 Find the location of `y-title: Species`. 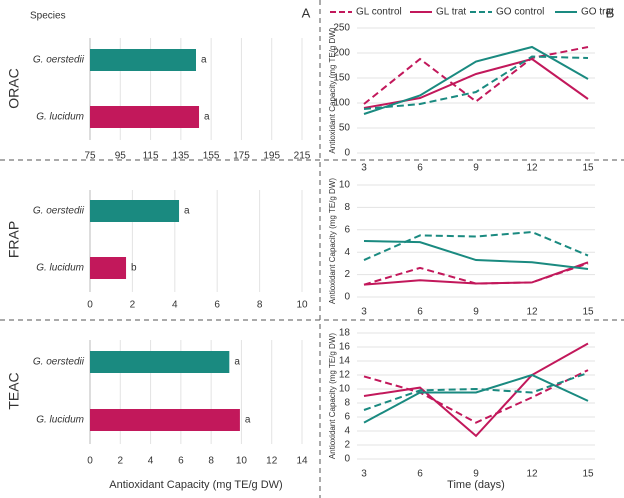

y-title: Species is located at coordinates (48, 16).